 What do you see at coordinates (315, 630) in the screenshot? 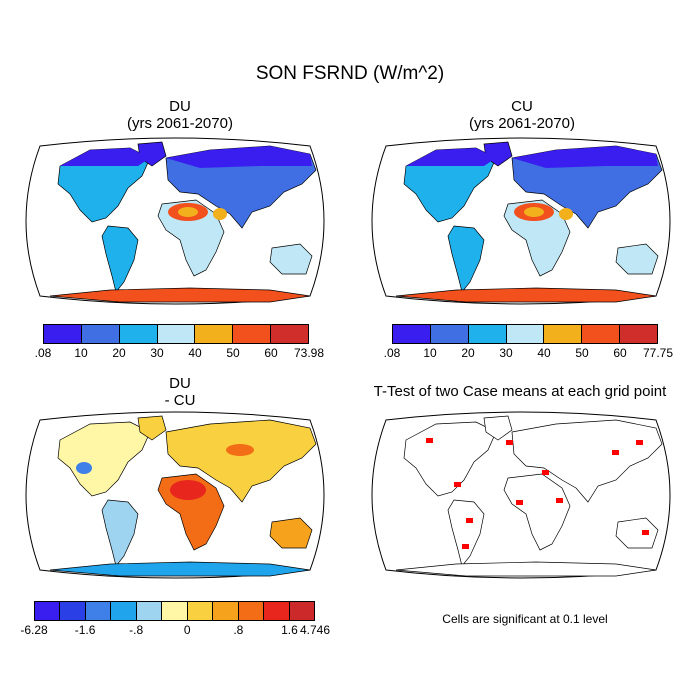
I see `colorbar-tick-label: 4.746` at bounding box center [315, 630].